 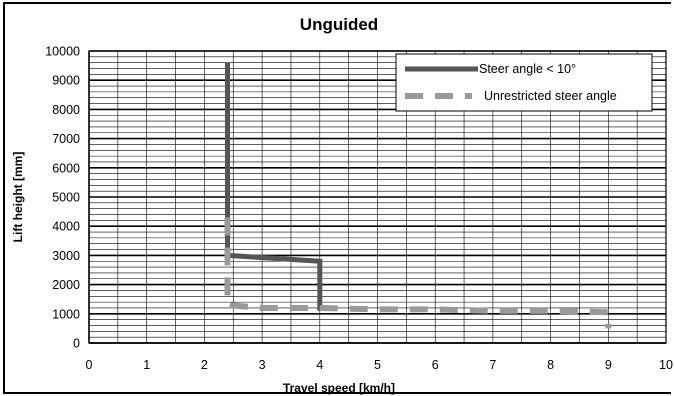 What do you see at coordinates (262, 365) in the screenshot?
I see `x-tick-label: 3` at bounding box center [262, 365].